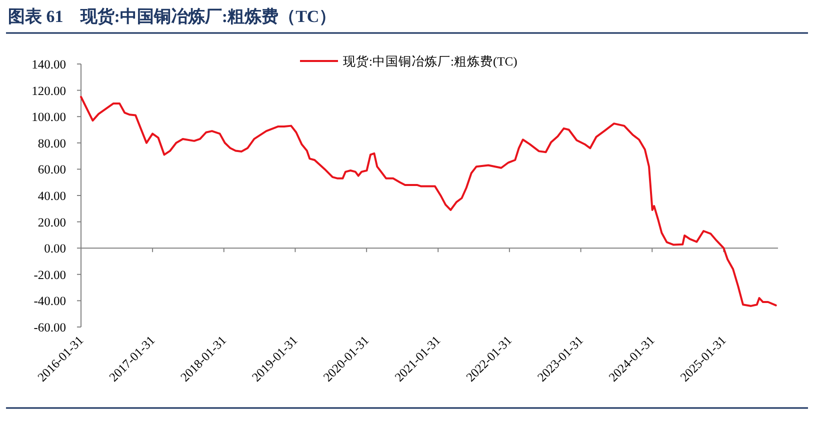 The height and width of the screenshot is (440, 814). I want to click on y-tick-label: -20.00, so click(50, 275).